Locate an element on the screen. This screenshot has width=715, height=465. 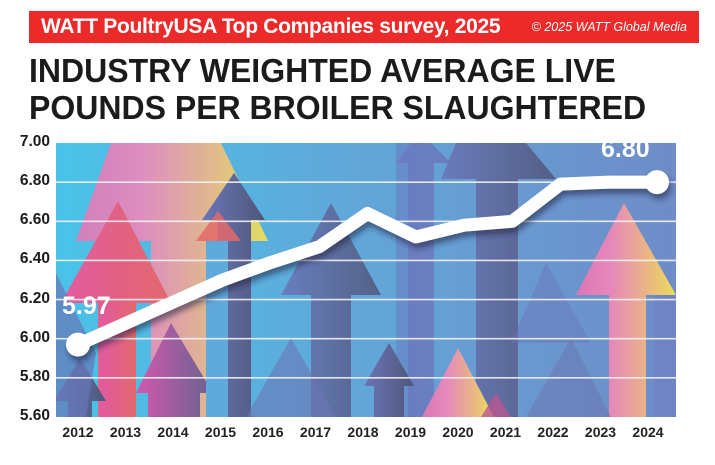
chart-title-line1: INDUSTRY WEIGHTED AVERAGE LIVE is located at coordinates (322, 70).